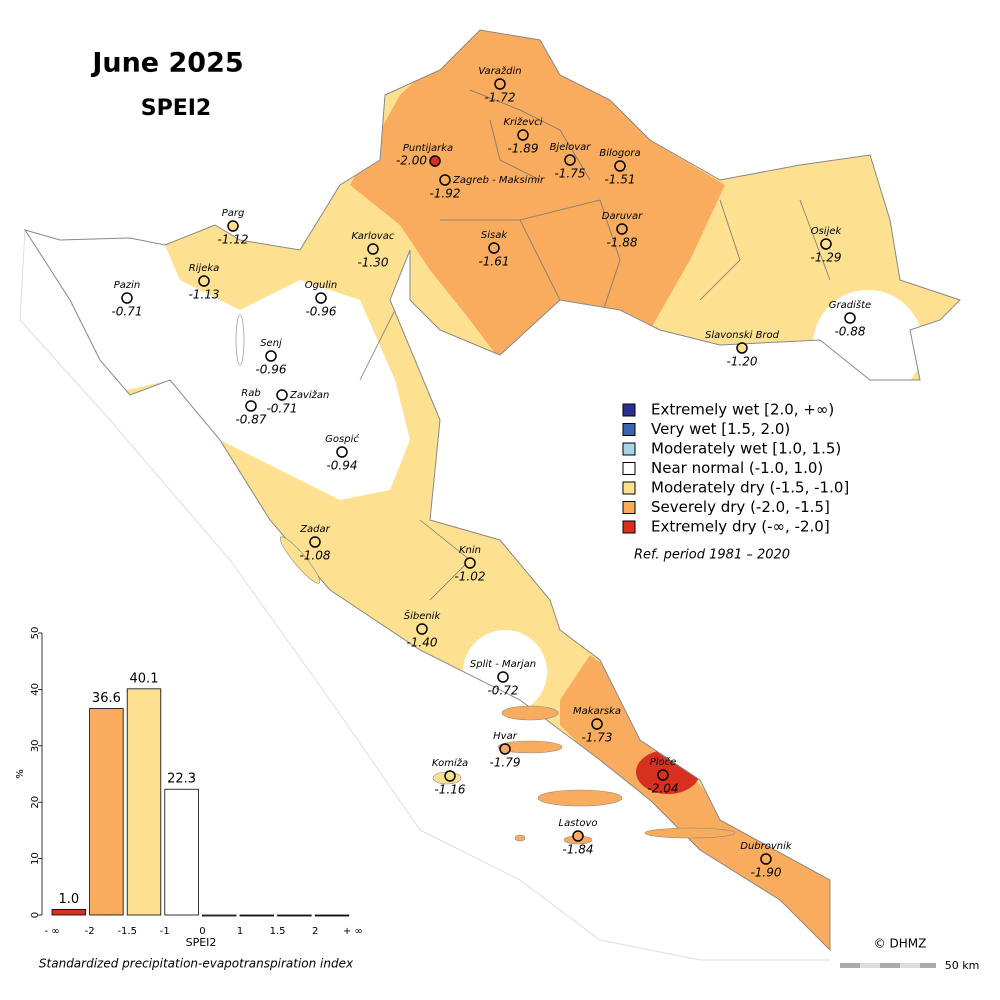 The height and width of the screenshot is (1000, 1000). What do you see at coordinates (596, 738) in the screenshot?
I see `station-value: -1.73` at bounding box center [596, 738].